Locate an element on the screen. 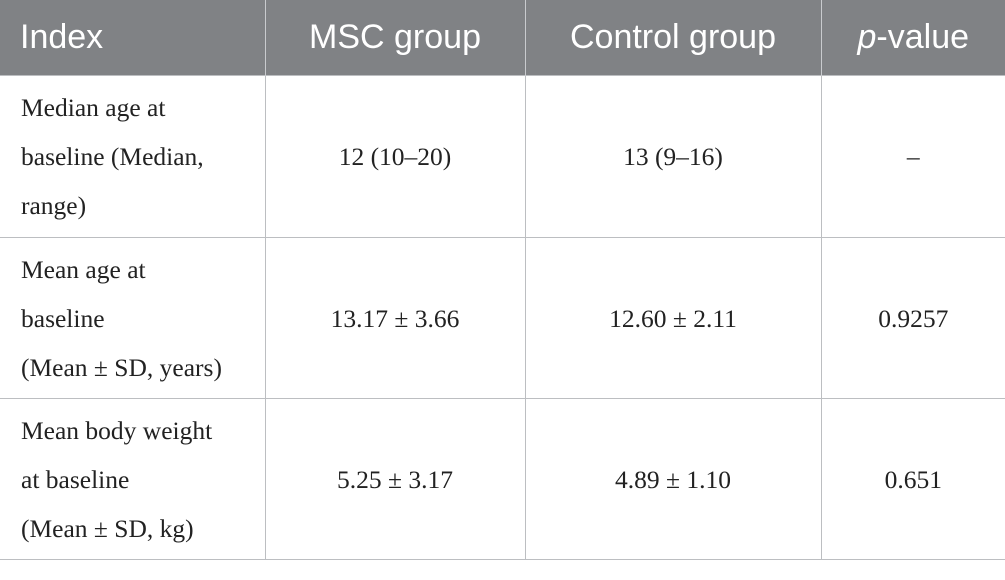 The width and height of the screenshot is (1005, 580). table-header: Index MSC group Control group p-value is located at coordinates (502, 38).